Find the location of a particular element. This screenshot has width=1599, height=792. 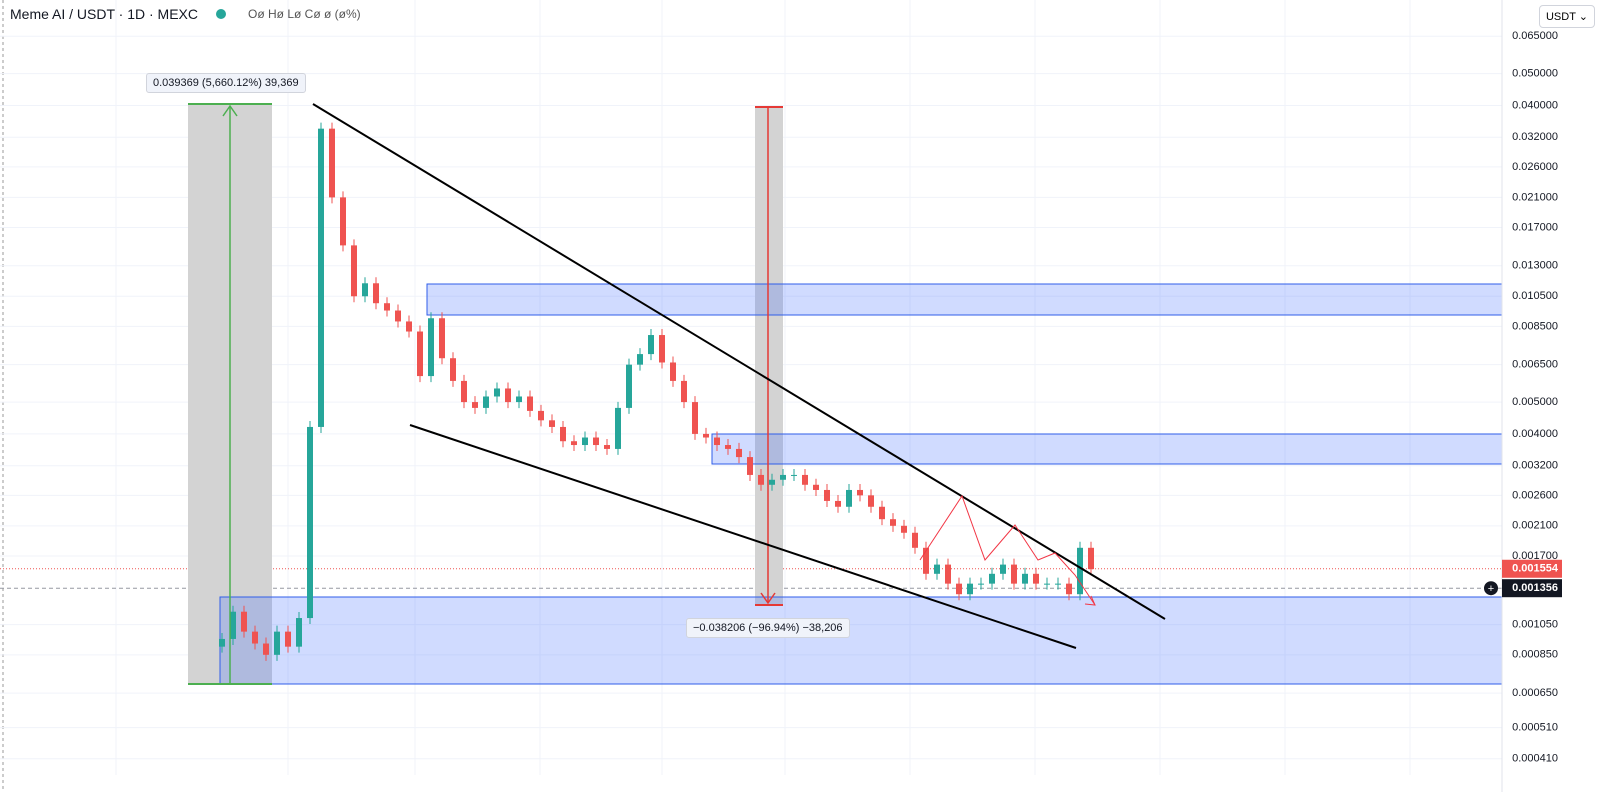

y-tick-label: 0.050000 is located at coordinates (1535, 74).